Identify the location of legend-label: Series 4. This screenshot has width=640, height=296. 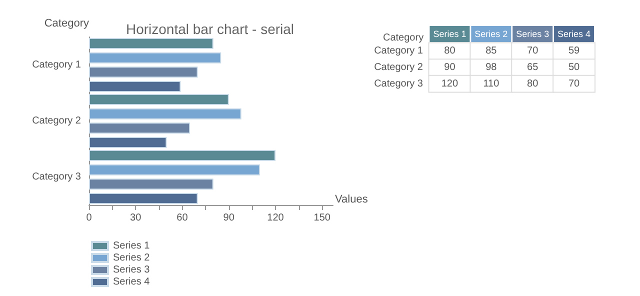
(131, 282).